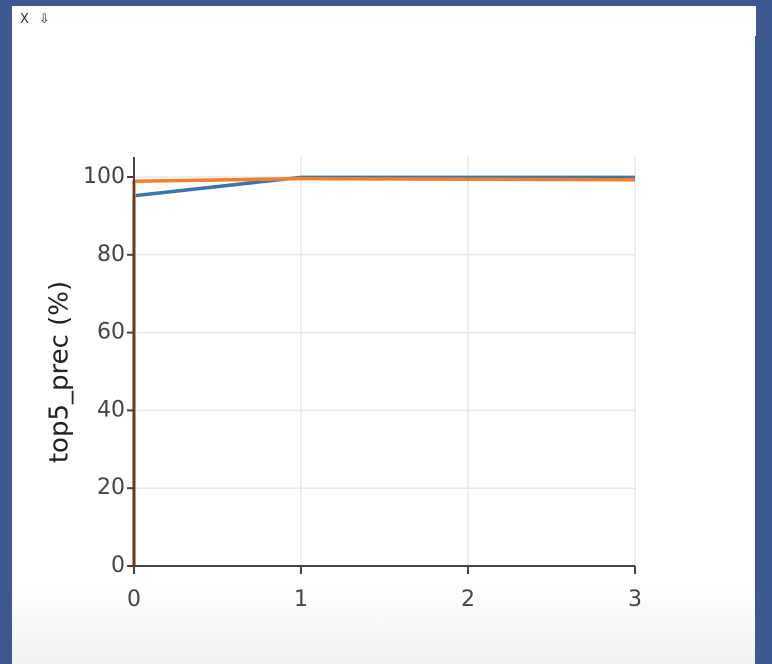 Image resolution: width=772 pixels, height=664 pixels. I want to click on y-axis-label: top5_prec (%), so click(60, 372).